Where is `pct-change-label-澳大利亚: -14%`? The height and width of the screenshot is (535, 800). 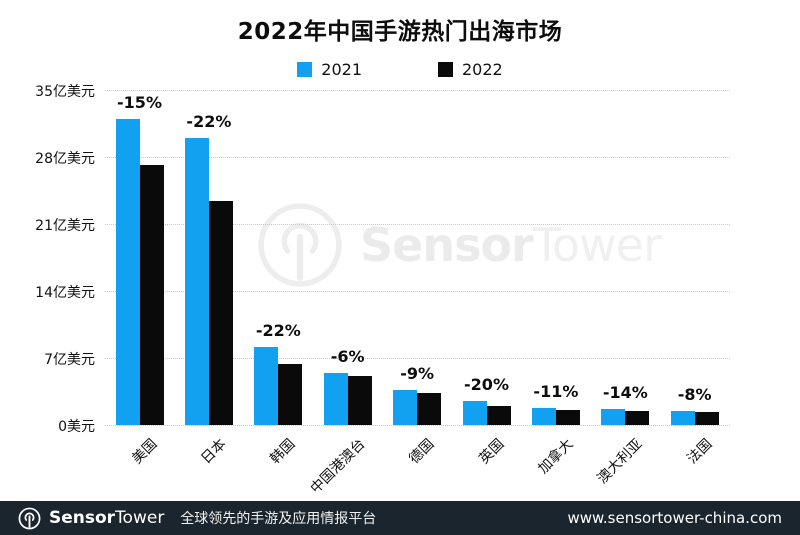
pct-change-label-澳大利亚: -14% is located at coordinates (625, 392).